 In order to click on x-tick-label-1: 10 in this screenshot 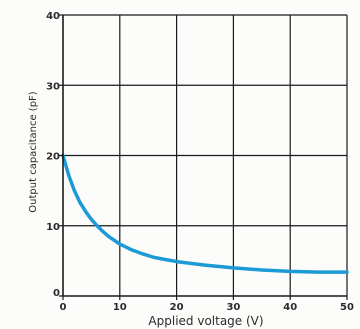, I will do `click(120, 307)`.